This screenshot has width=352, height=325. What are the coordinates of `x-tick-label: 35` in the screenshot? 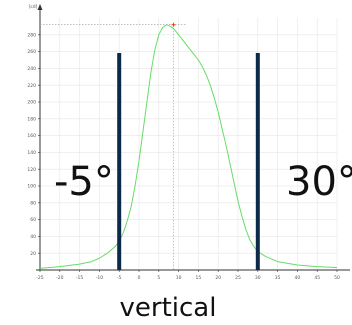 It's located at (278, 278).